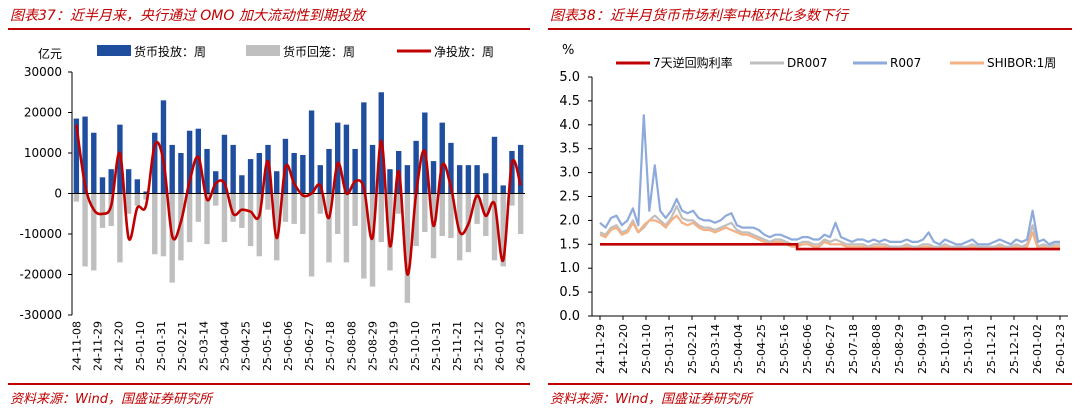  Describe the element at coordinates (569, 101) in the screenshot. I see `right-y-tick-label: 4.5` at that location.